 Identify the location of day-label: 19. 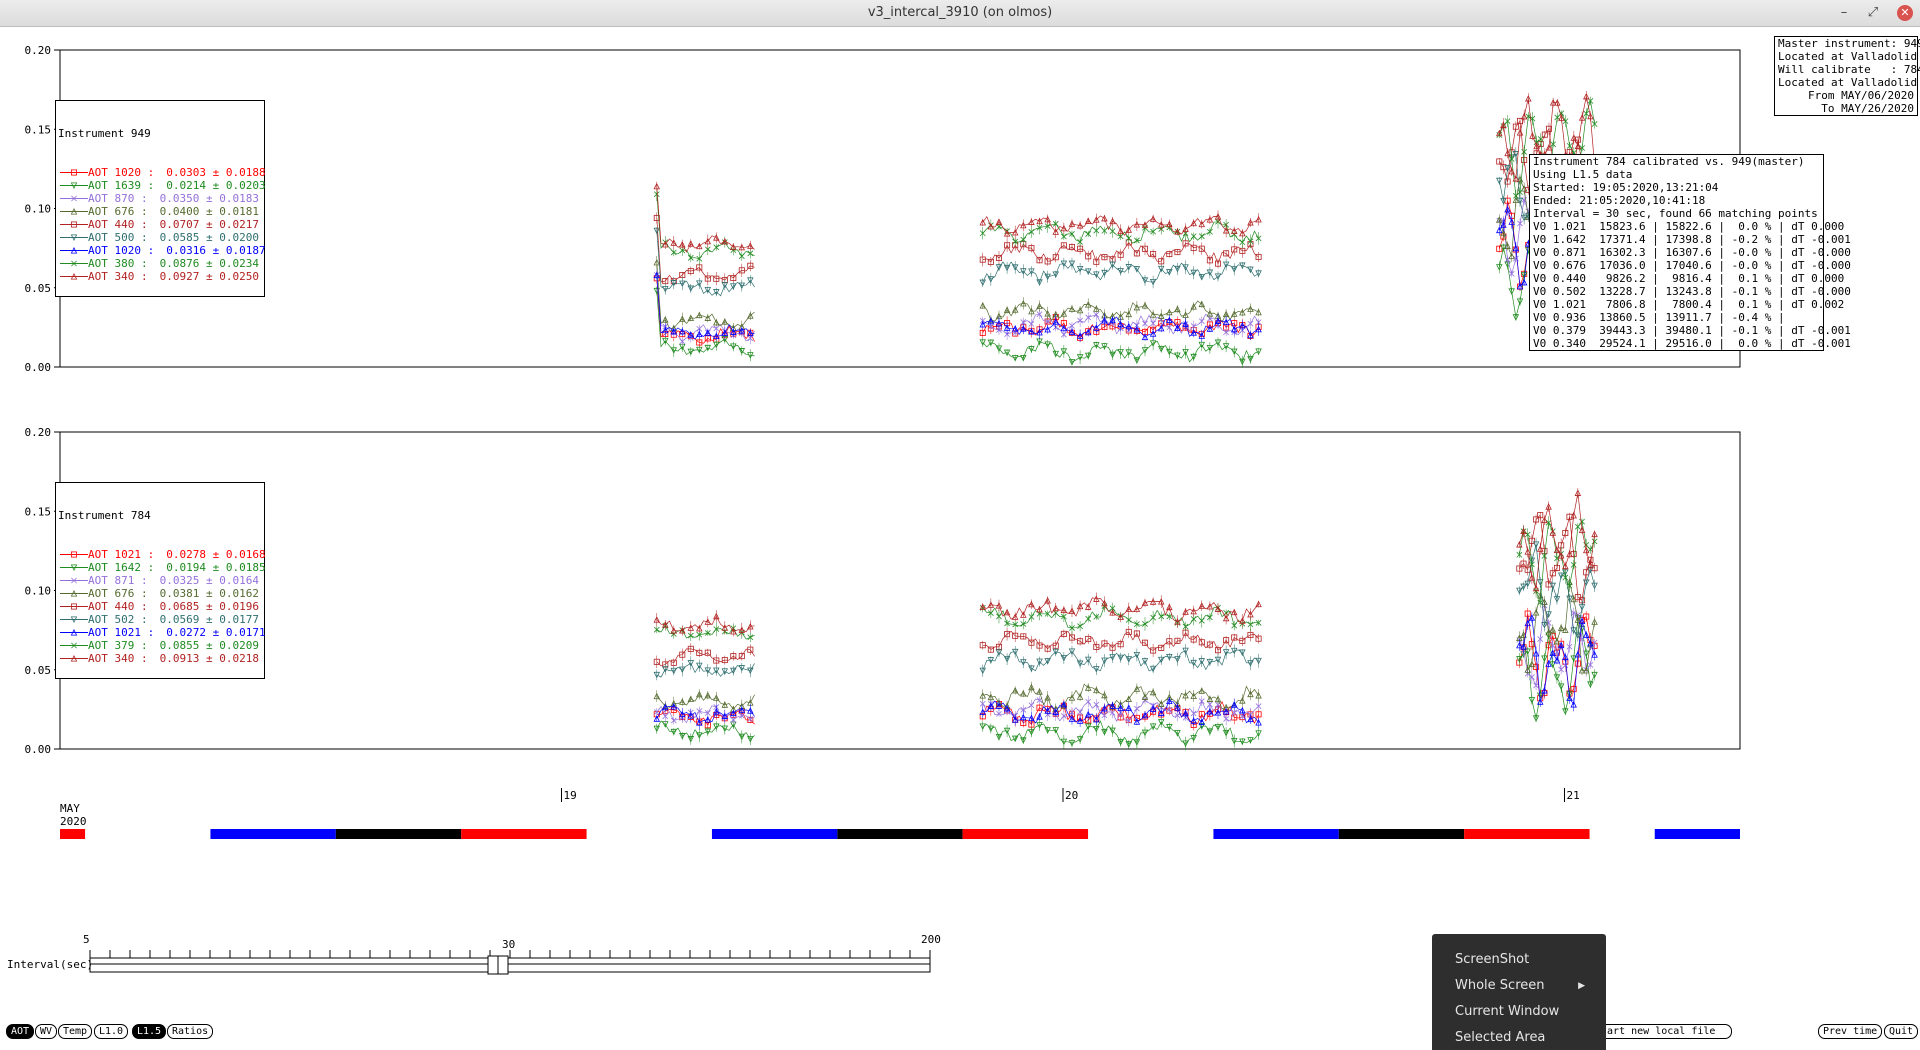
(569, 795).